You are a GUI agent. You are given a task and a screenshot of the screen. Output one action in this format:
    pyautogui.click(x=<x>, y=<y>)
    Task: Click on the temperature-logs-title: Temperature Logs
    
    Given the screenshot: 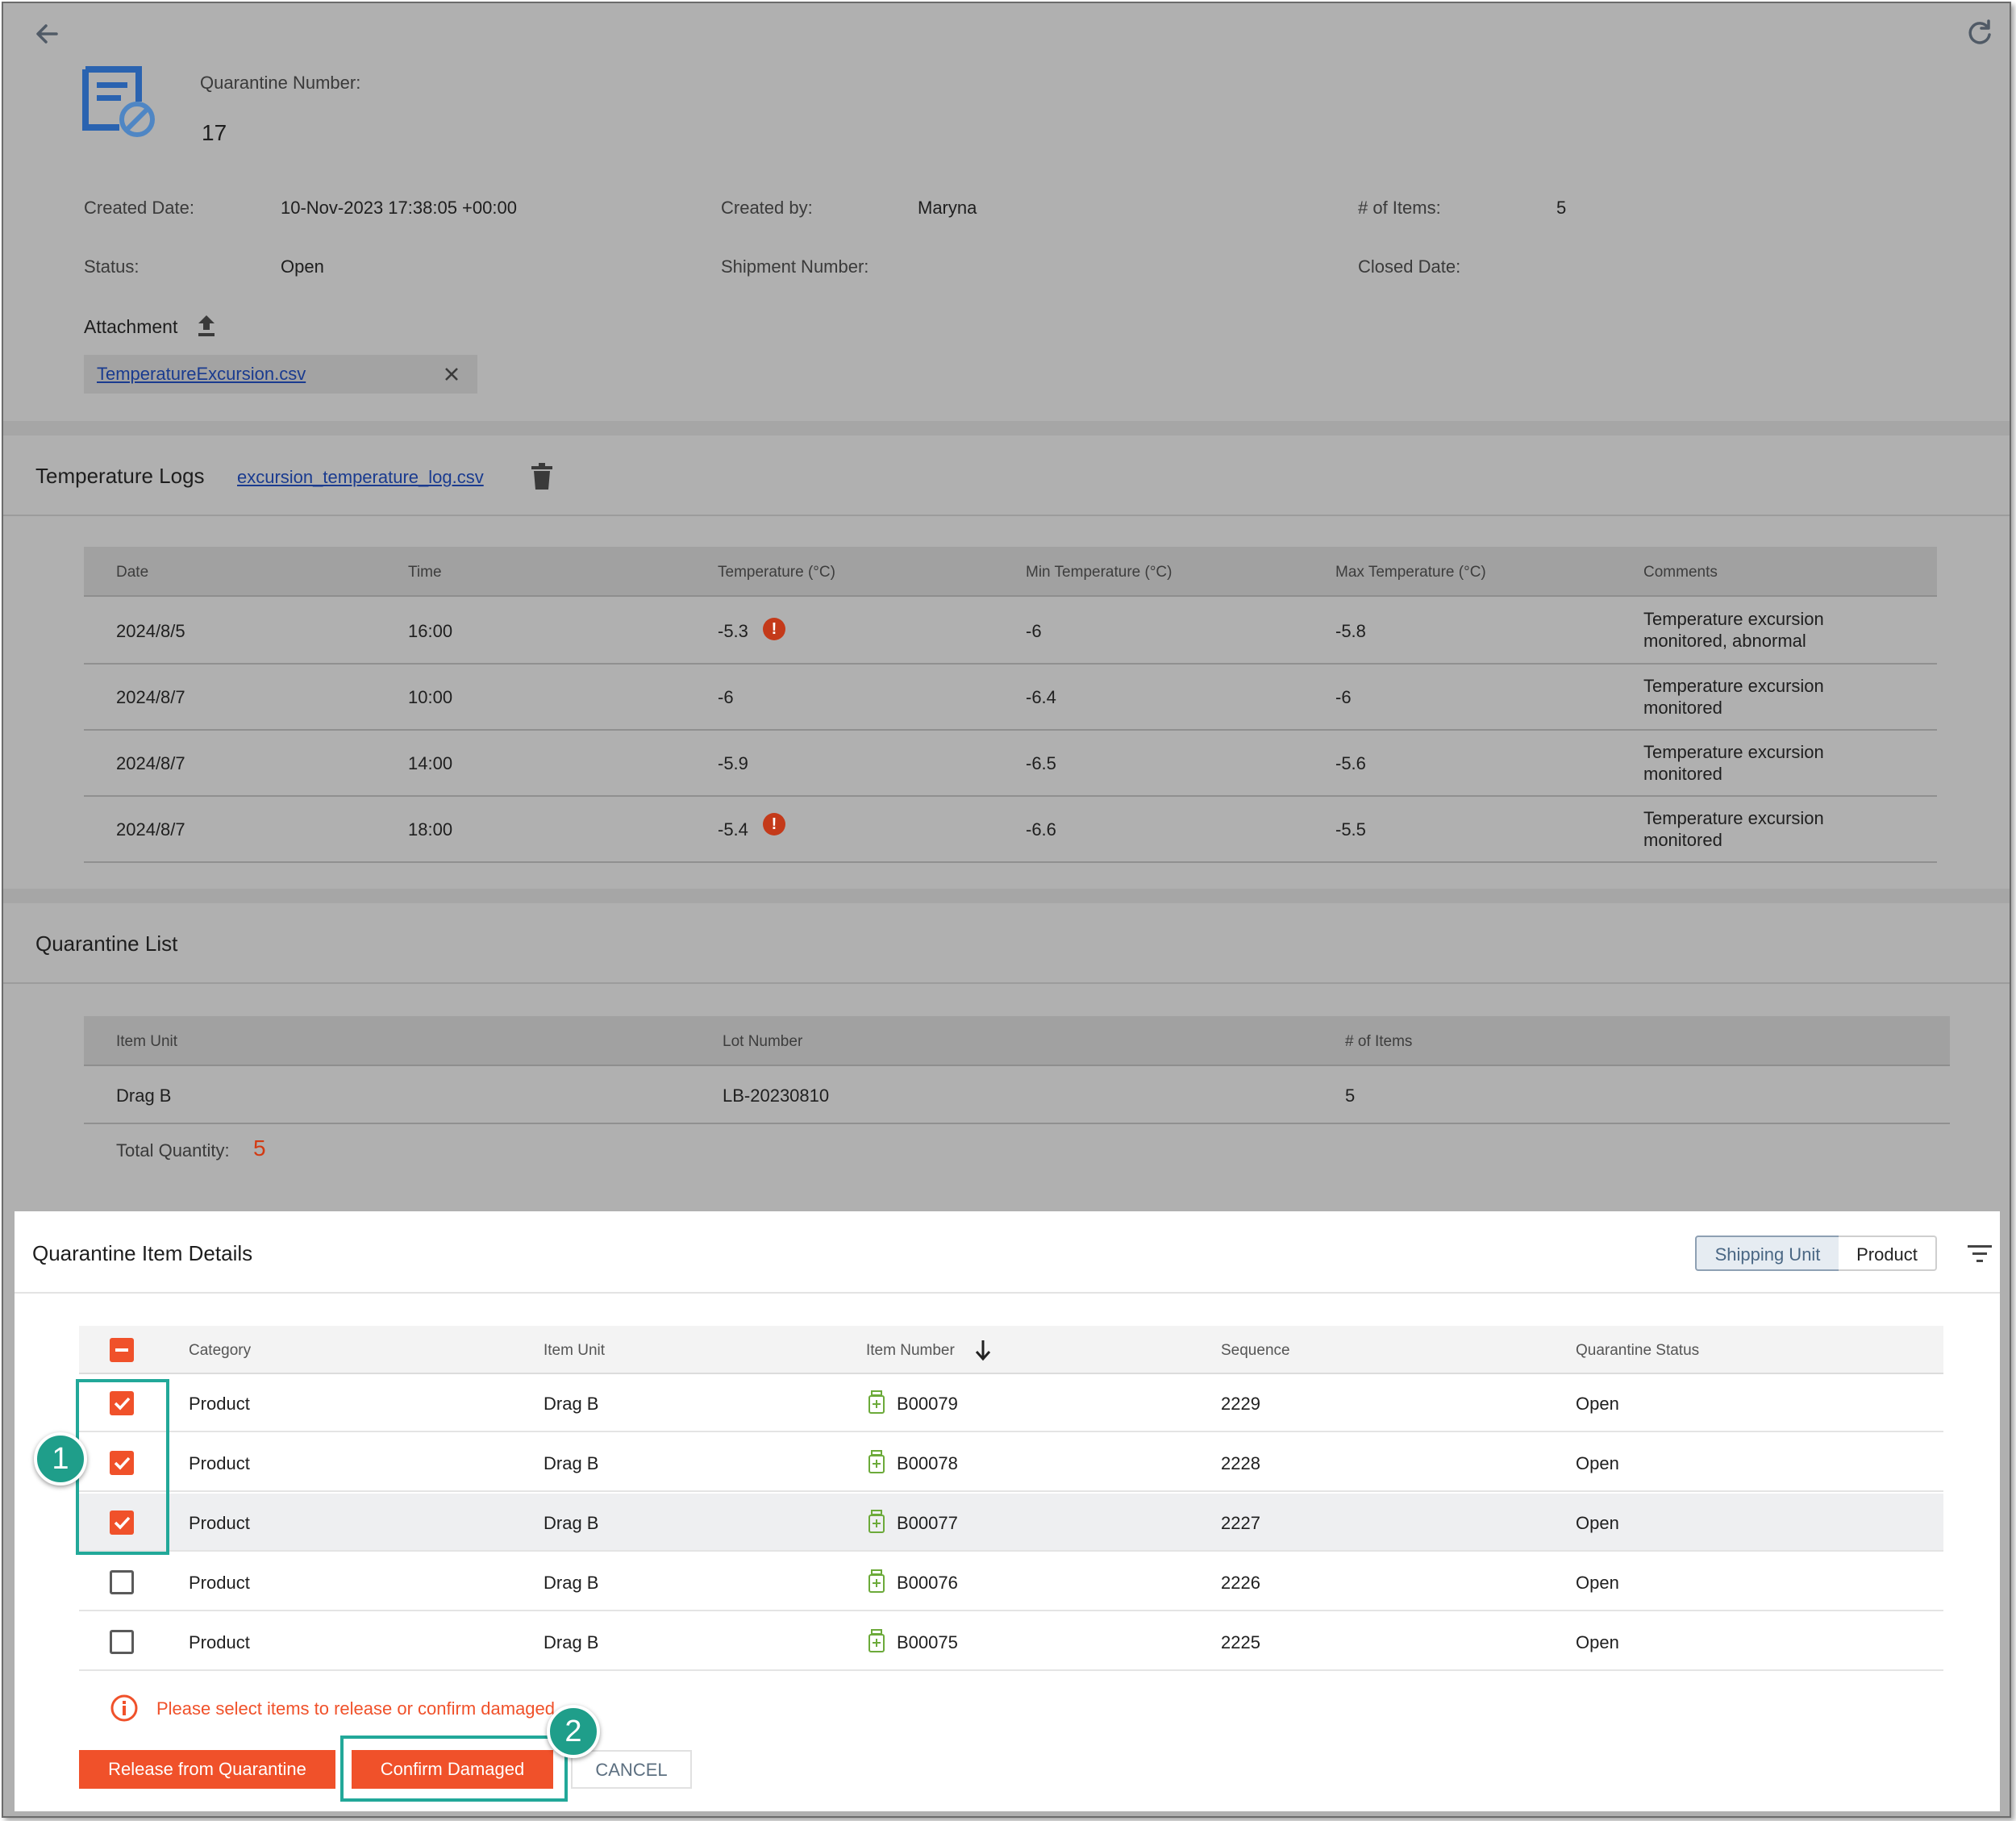 What is the action you would take?
    pyautogui.click(x=120, y=476)
    